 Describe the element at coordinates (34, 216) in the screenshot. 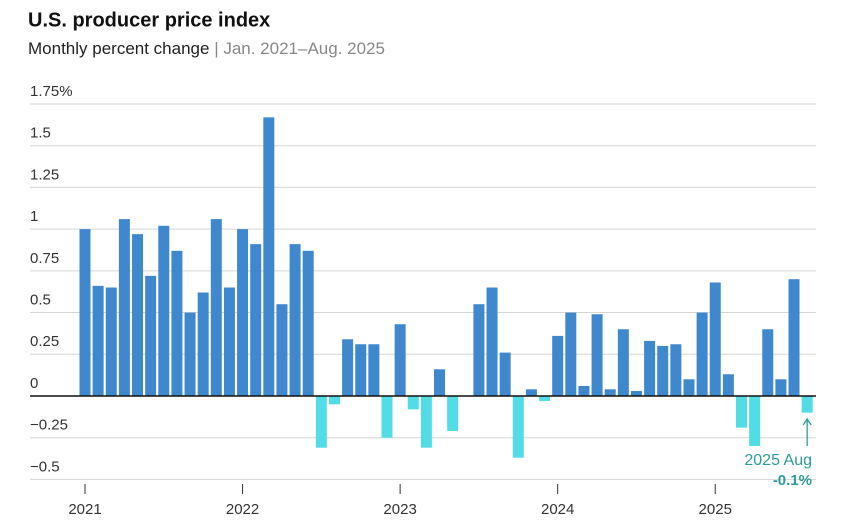

I see `y-tick-label: 1` at that location.